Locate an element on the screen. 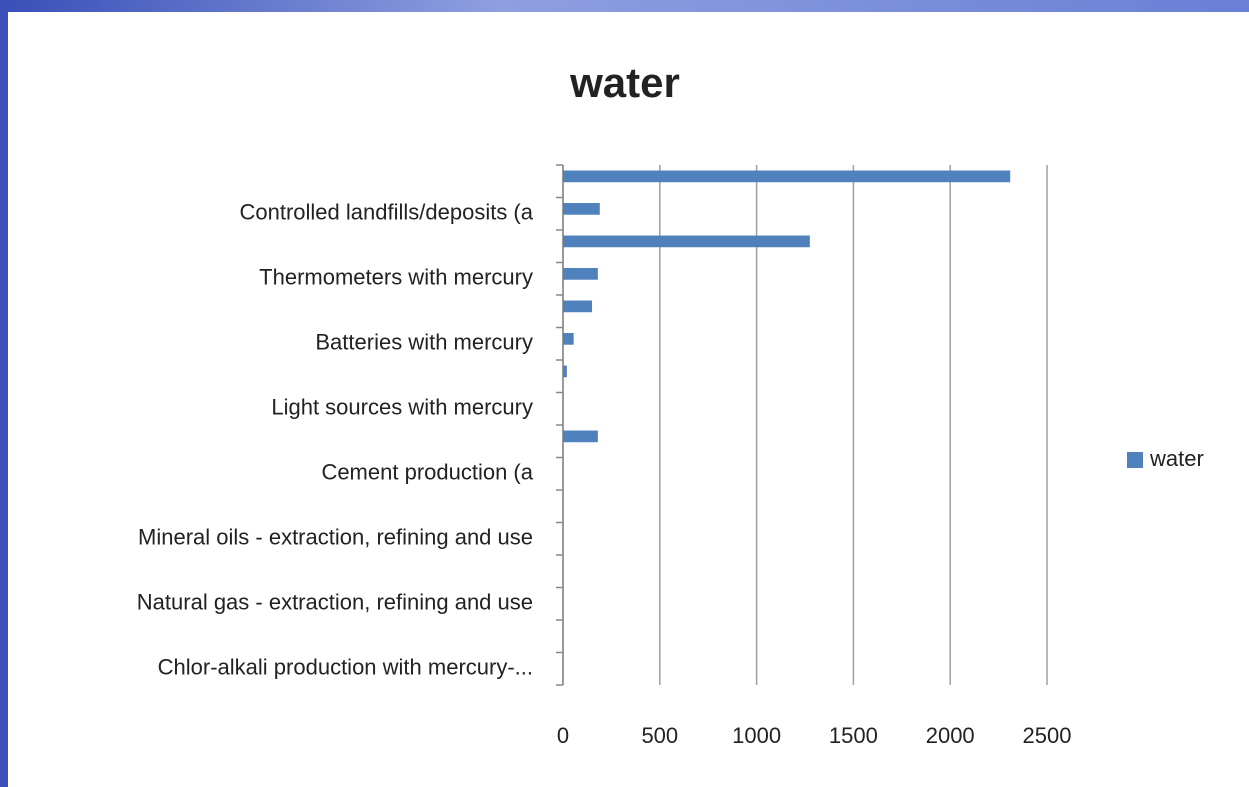  legend-label: water is located at coordinates (1176, 458).